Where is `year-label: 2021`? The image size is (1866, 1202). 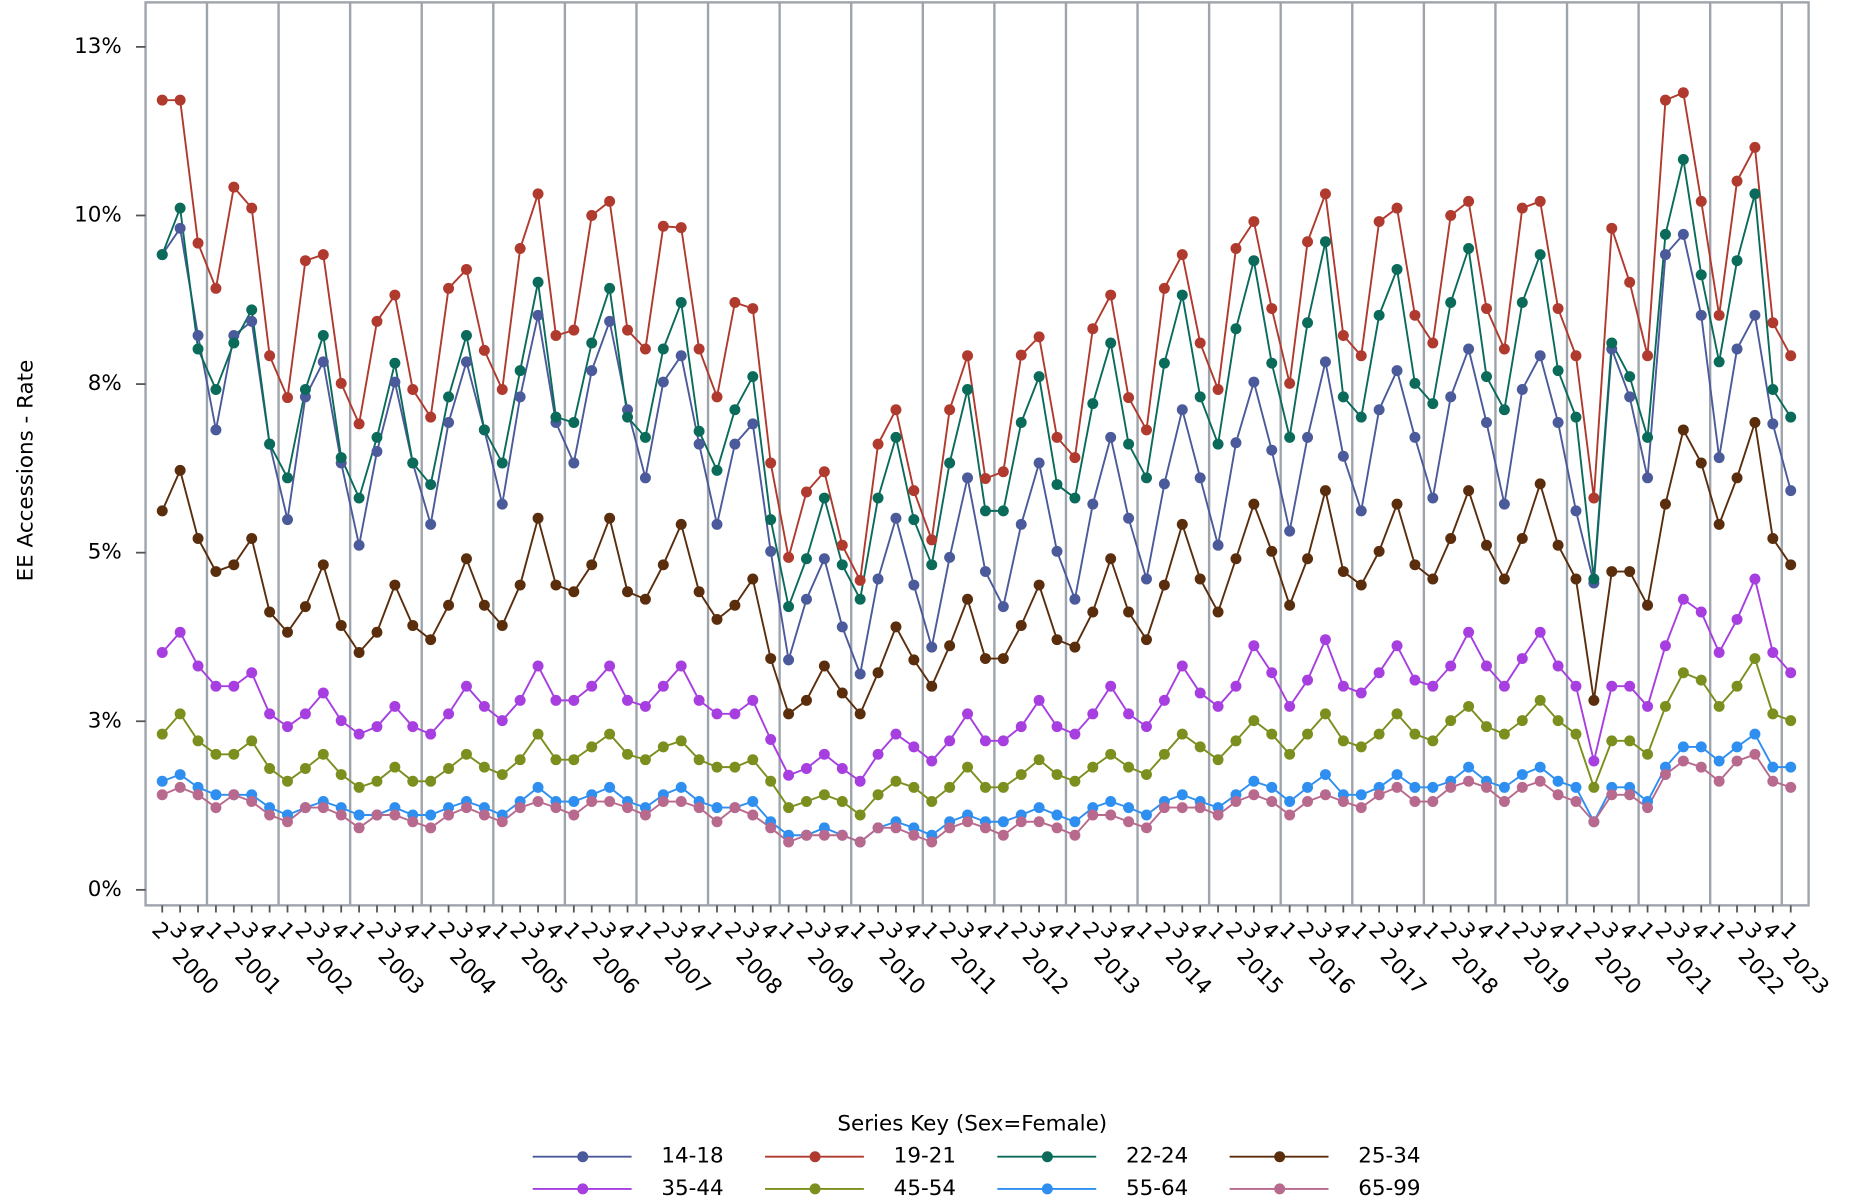 year-label: 2021 is located at coordinates (1689, 972).